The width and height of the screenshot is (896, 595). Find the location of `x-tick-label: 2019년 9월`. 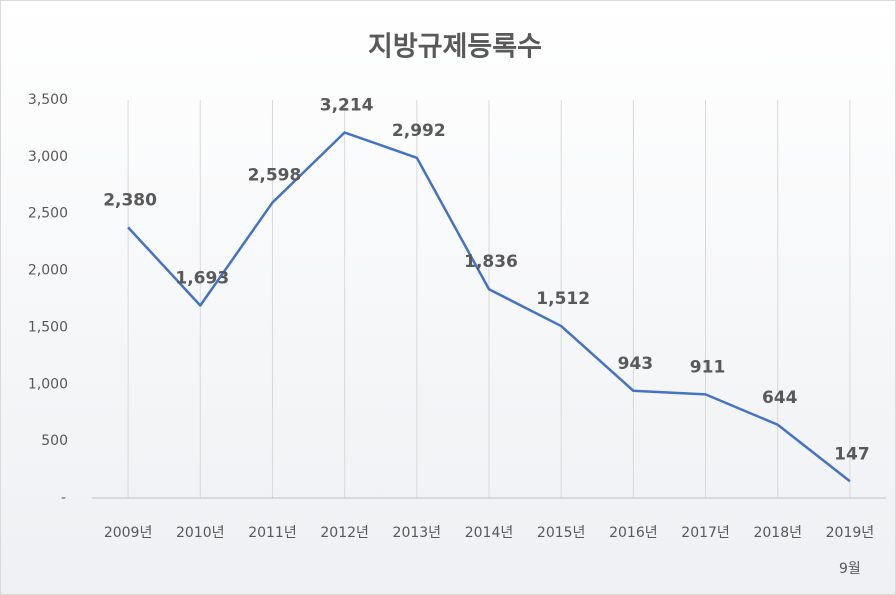

x-tick-label: 2019년 9월 is located at coordinates (850, 551).